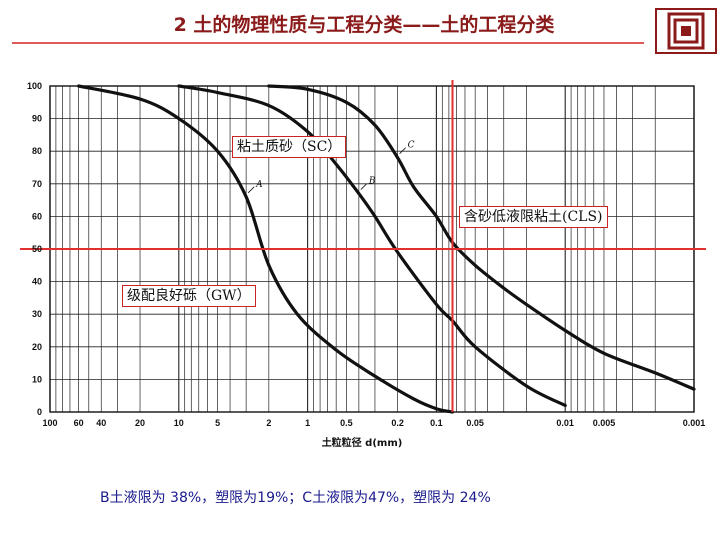 The height and width of the screenshot is (546, 728). What do you see at coordinates (189, 296) in the screenshot?
I see `annotation-gw: 级配良好砾（GW）` at bounding box center [189, 296].